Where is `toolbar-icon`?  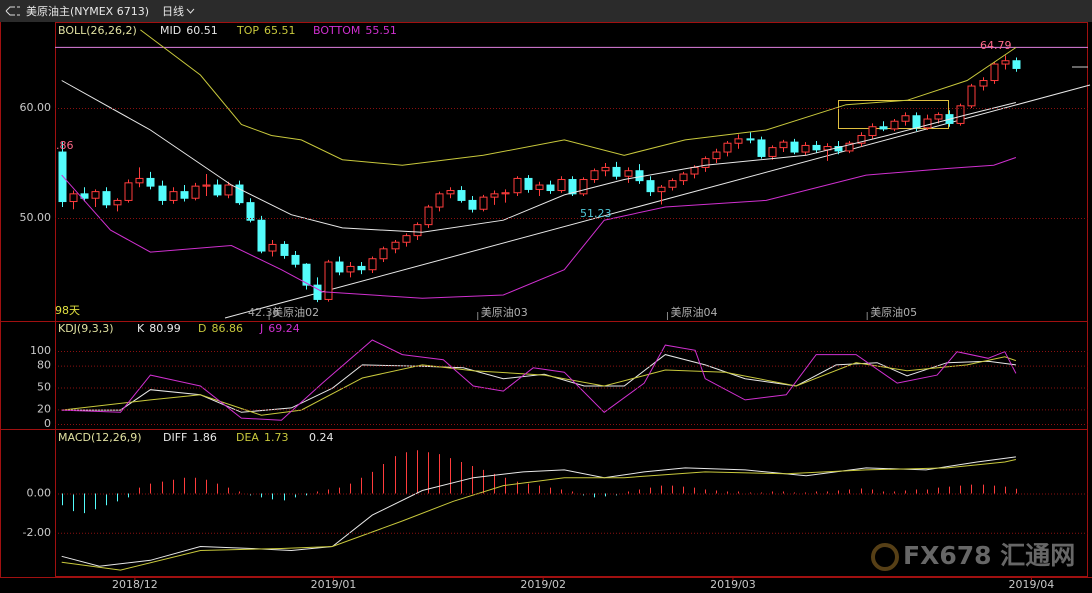
toolbar-icon is located at coordinates (12, 11).